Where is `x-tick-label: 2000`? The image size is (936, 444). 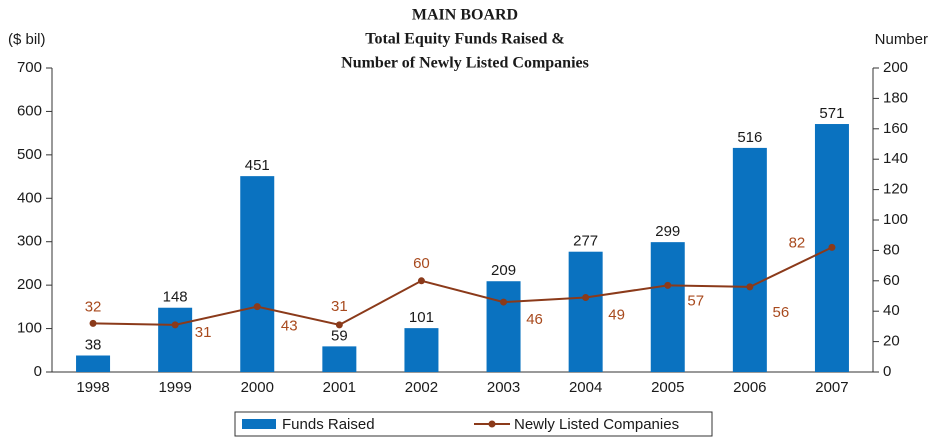
x-tick-label: 2000 is located at coordinates (257, 387).